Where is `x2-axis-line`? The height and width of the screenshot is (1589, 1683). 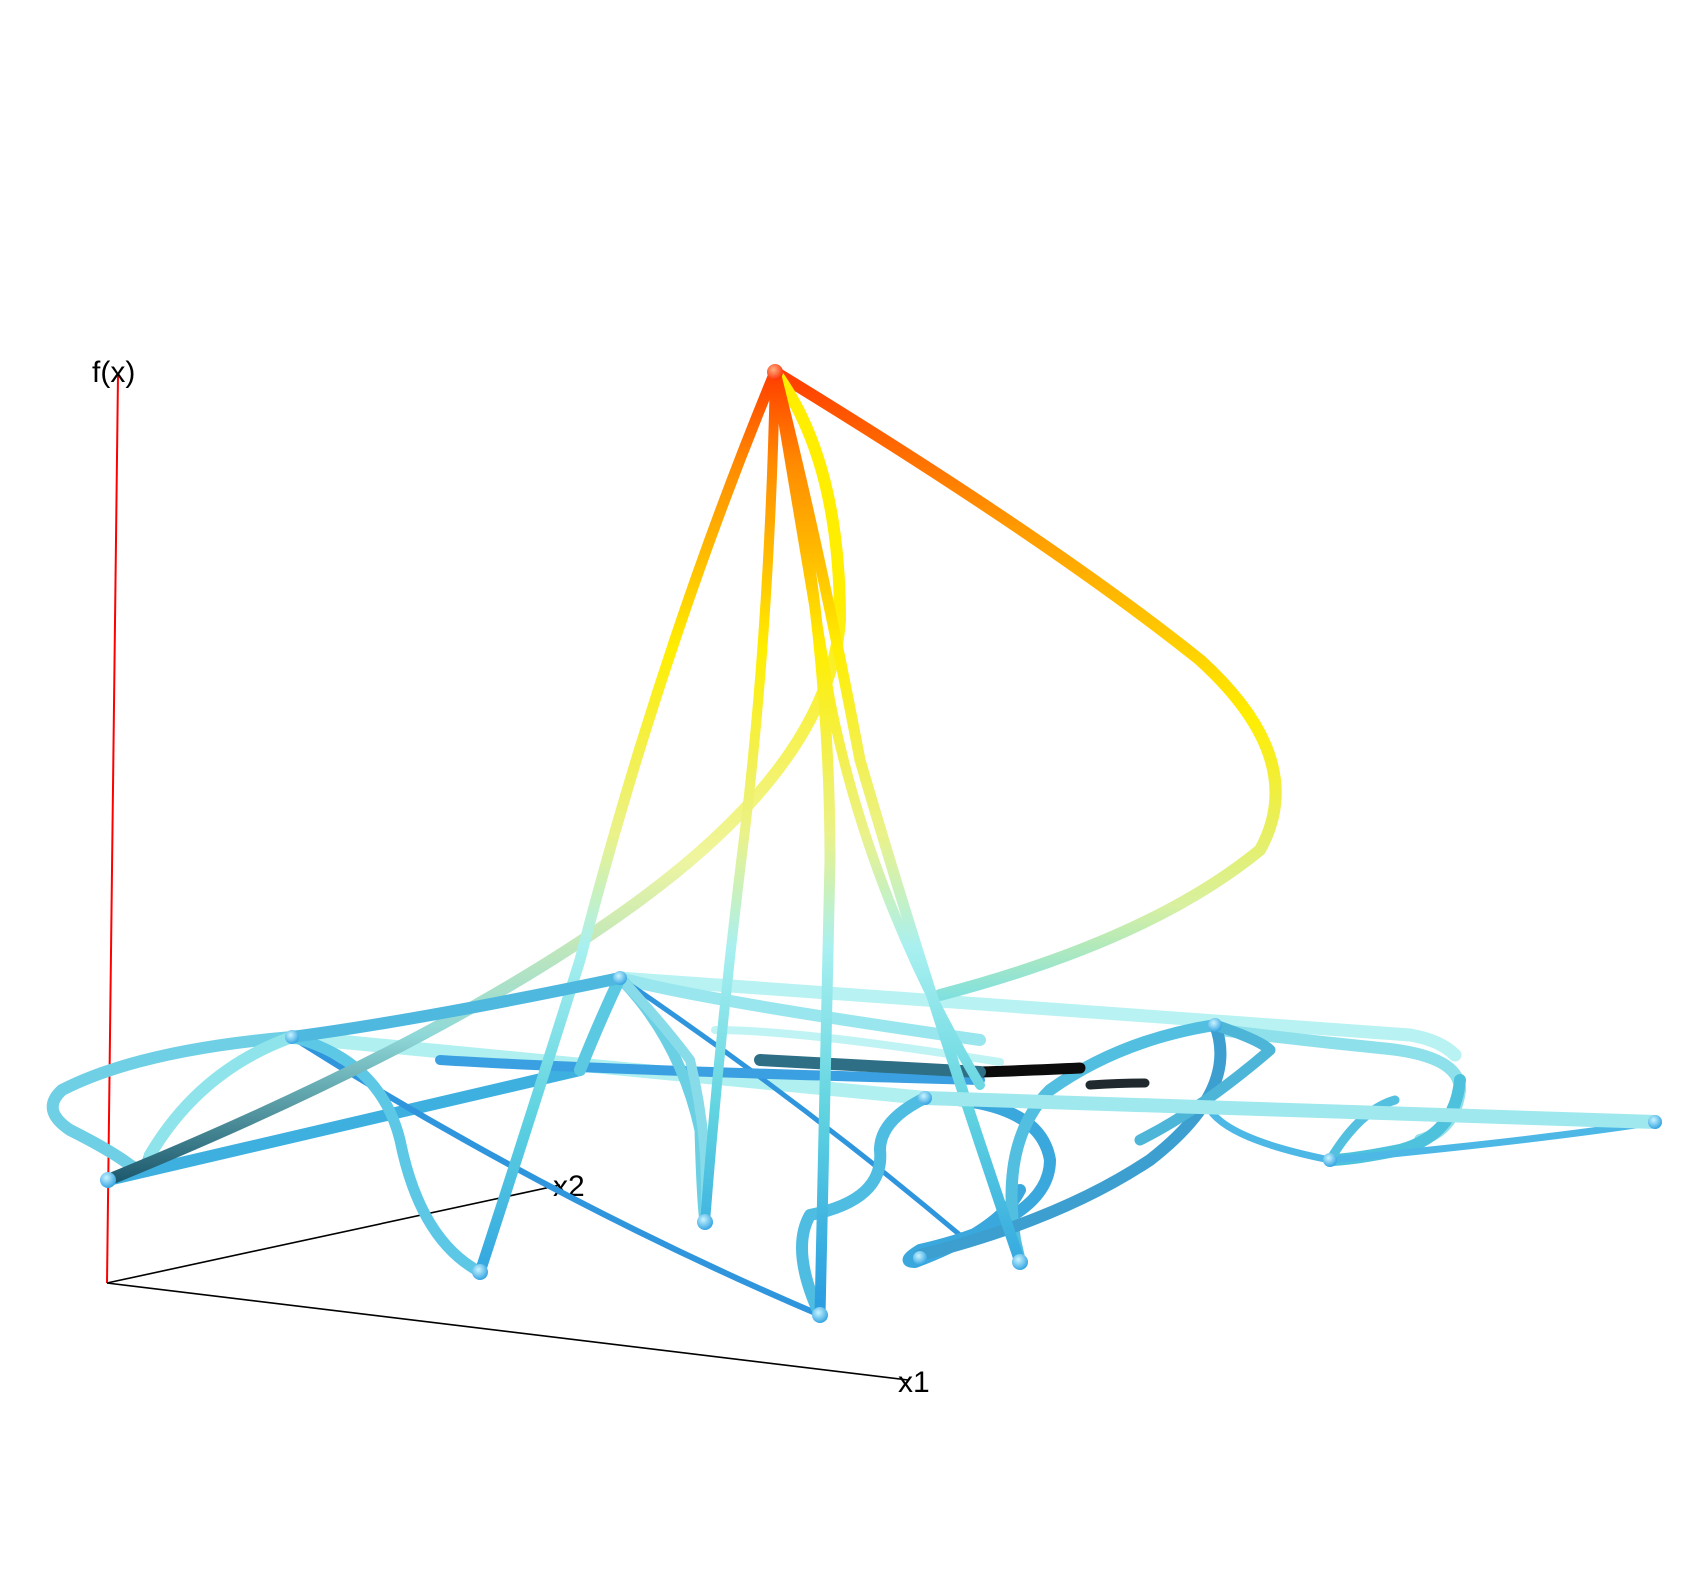 x2-axis-line is located at coordinates (333, 1234).